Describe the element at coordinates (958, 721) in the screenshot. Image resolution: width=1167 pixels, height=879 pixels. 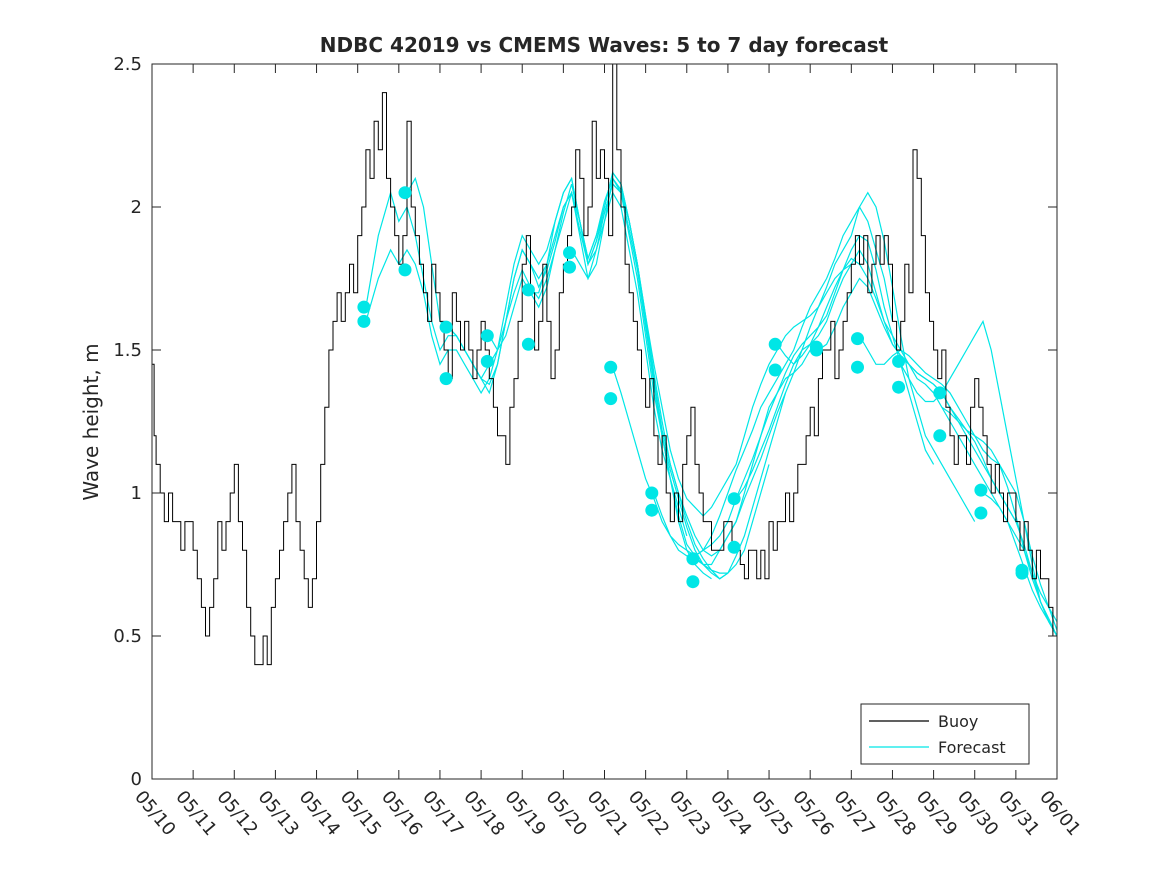
I see `legend-label-buoy: Buoy` at that location.